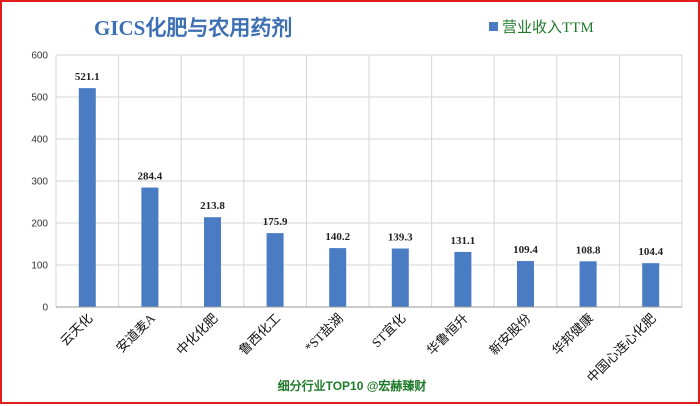  Describe the element at coordinates (324, 333) in the screenshot. I see `x-category-label: *ST盐湖` at that location.